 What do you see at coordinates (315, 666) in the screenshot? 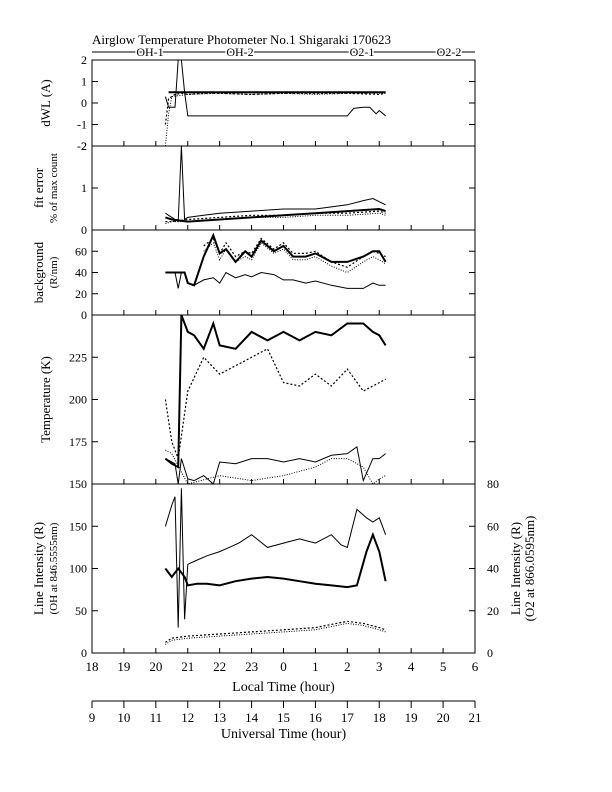
I see `x-tick-label-local: 1` at bounding box center [315, 666].